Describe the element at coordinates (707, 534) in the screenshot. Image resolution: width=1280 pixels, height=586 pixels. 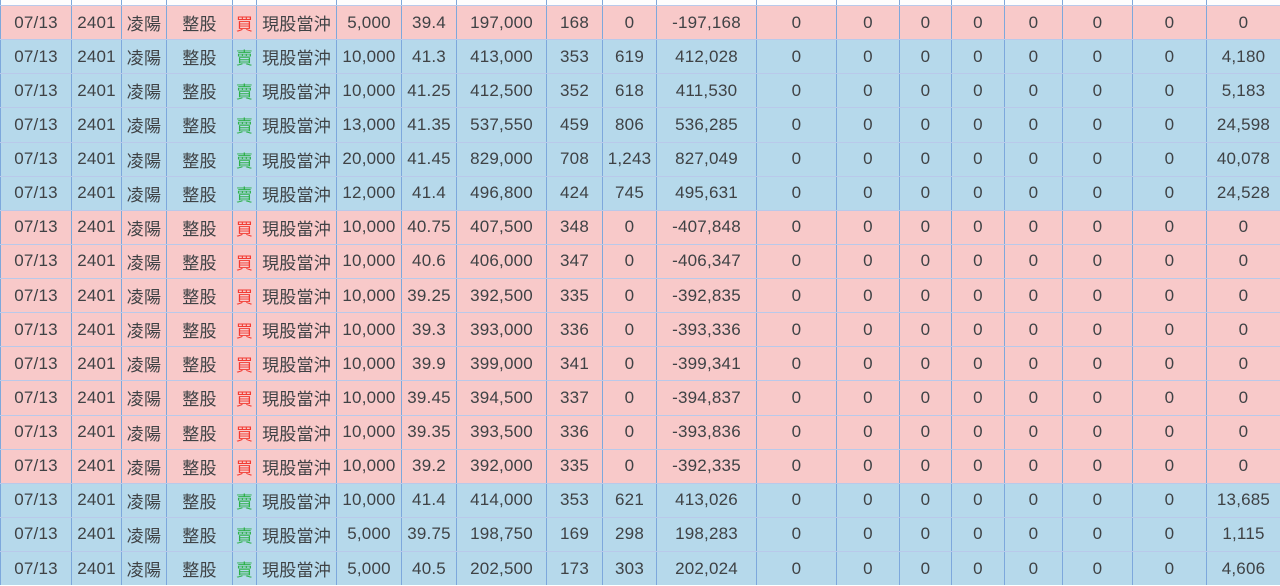
I see `cell-net-amount: 198,283` at that location.